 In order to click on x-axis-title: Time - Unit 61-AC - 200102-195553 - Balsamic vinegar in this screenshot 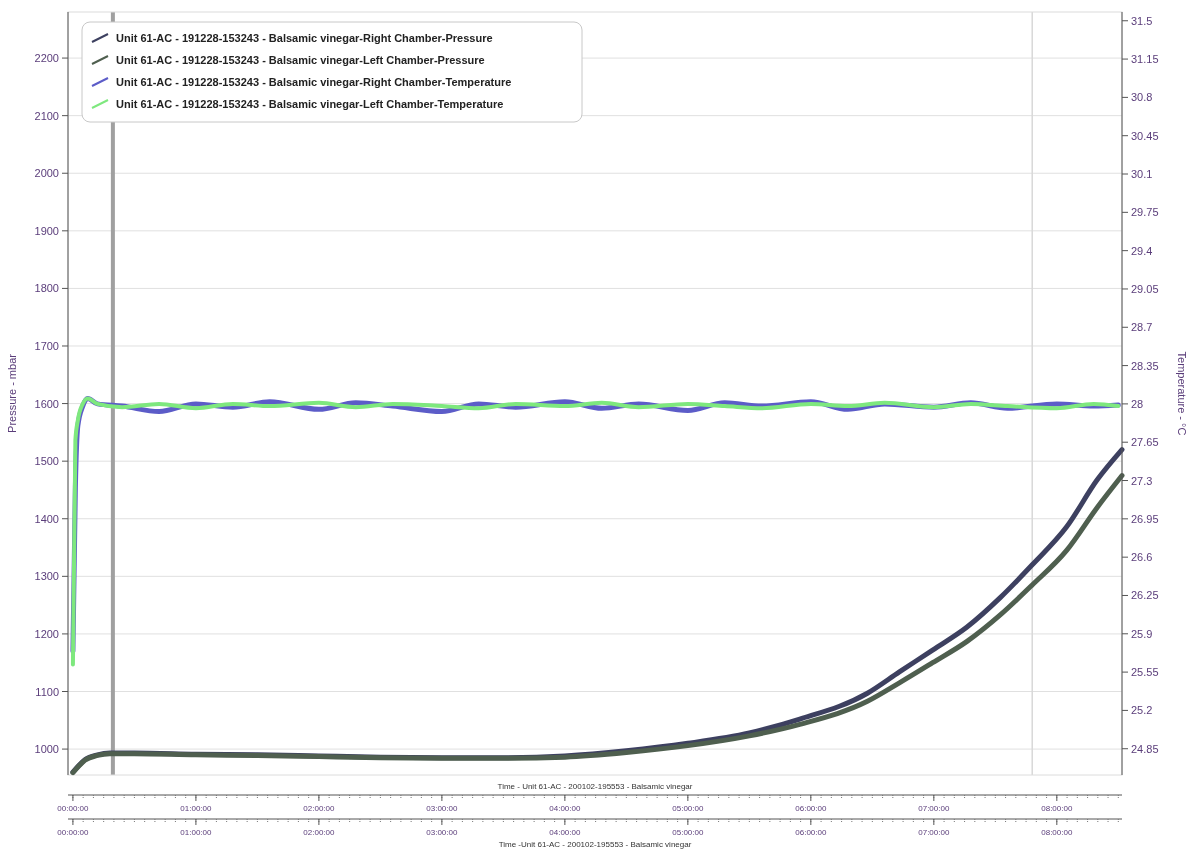, I will do `click(595, 786)`.